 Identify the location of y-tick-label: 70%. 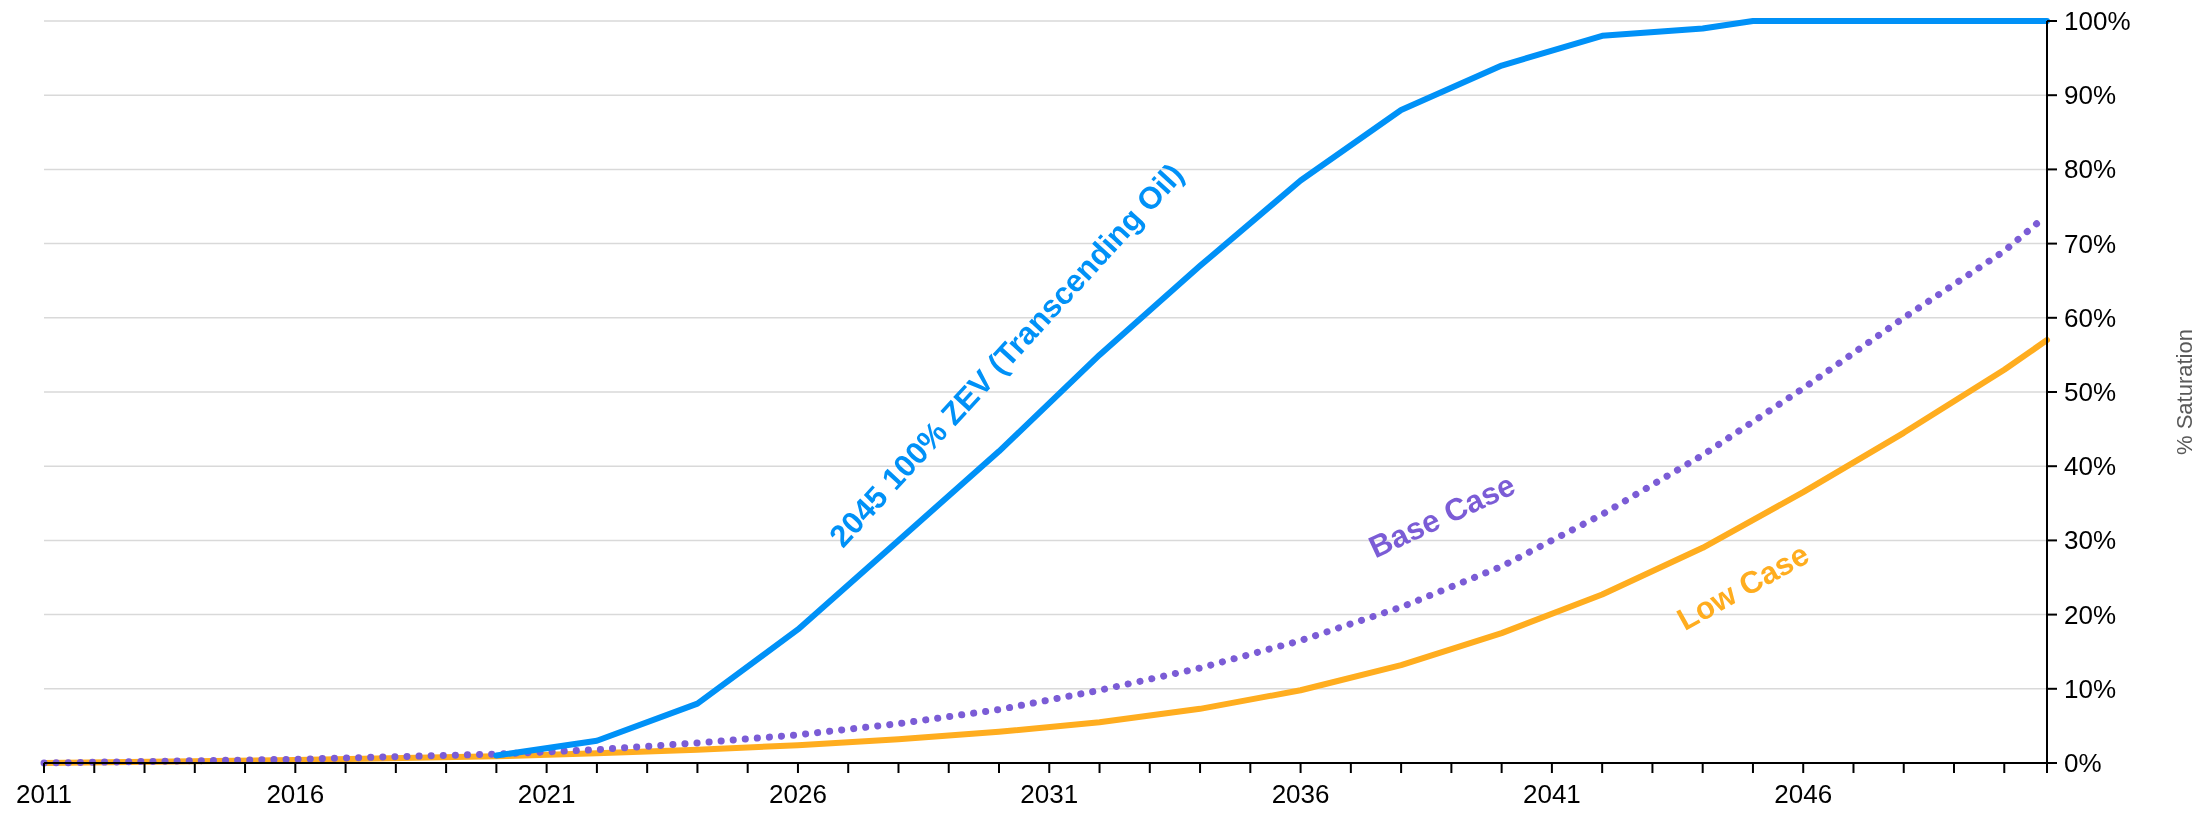
(2090, 243).